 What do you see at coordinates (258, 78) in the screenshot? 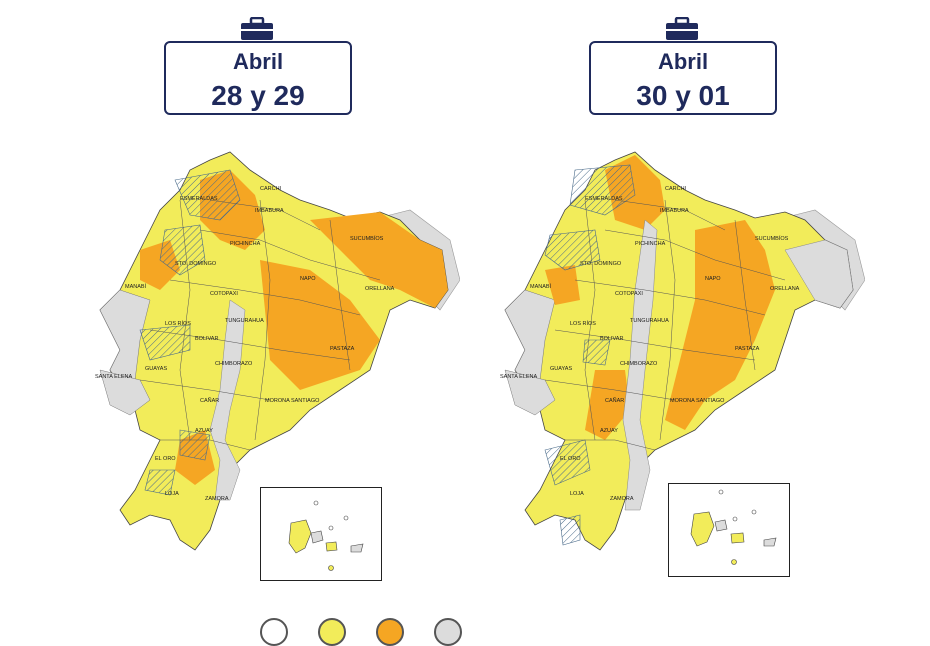
I see `date-card: Abril 28 y 29` at bounding box center [258, 78].